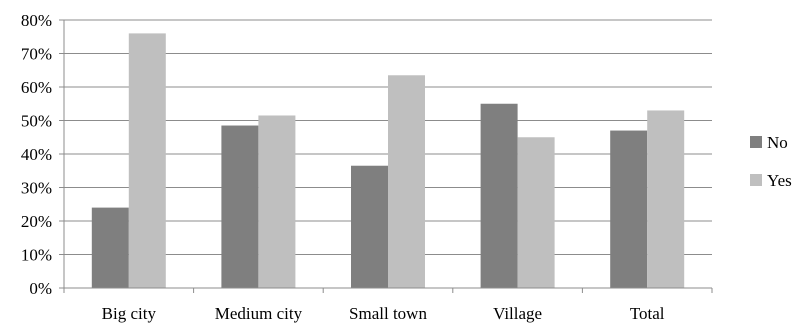 The width and height of the screenshot is (804, 324). What do you see at coordinates (110, 247) in the screenshot?
I see `bar-no-big-city` at bounding box center [110, 247].